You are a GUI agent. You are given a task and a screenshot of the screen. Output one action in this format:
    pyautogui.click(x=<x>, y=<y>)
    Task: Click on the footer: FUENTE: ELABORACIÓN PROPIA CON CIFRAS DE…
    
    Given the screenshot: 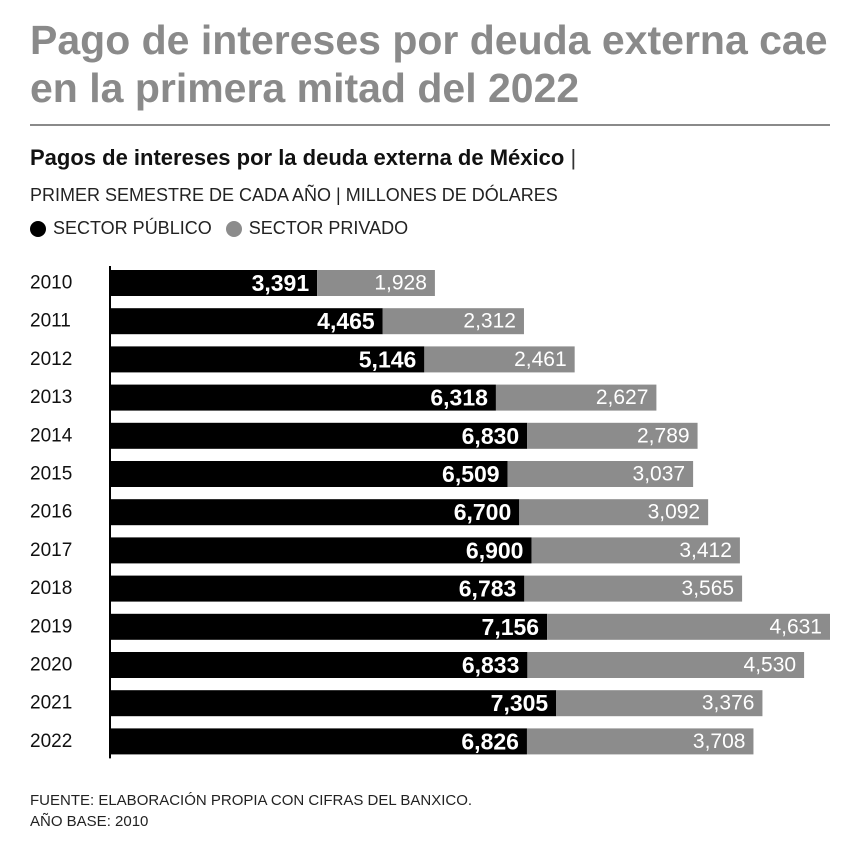 What is the action you would take?
    pyautogui.click(x=251, y=811)
    